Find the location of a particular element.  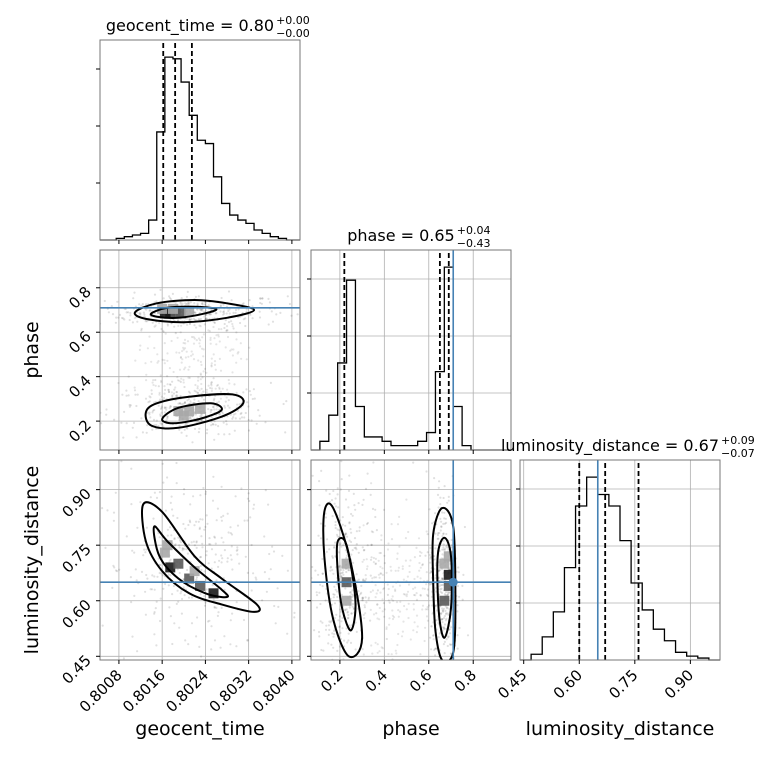

x-tick-label: 0.8040 is located at coordinates (274, 691).